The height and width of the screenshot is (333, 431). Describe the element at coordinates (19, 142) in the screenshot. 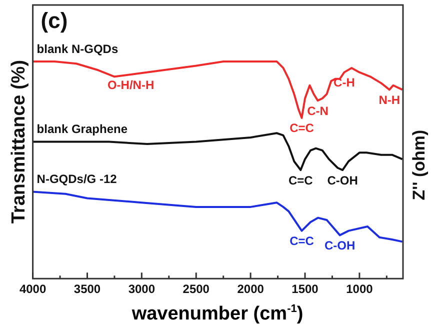

I see `y-axis-title: Transmittance (%)` at that location.